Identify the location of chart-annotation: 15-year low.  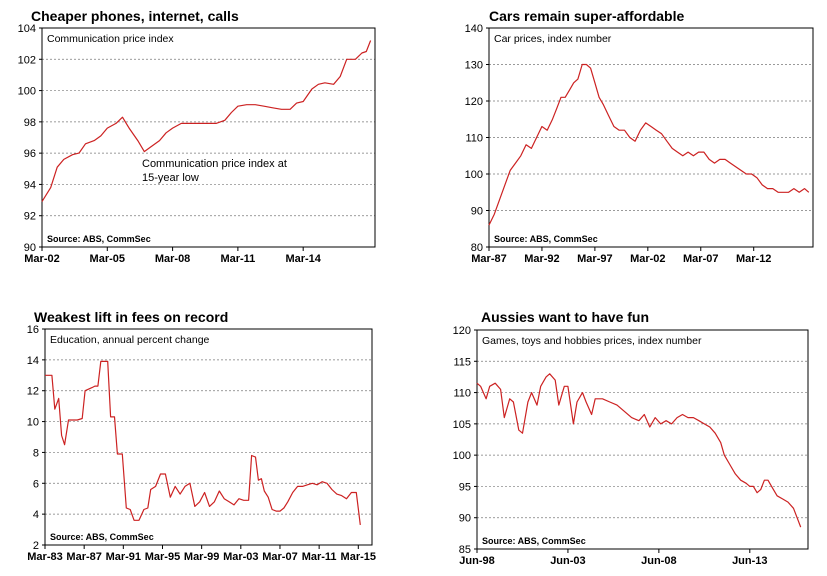
(170, 178).